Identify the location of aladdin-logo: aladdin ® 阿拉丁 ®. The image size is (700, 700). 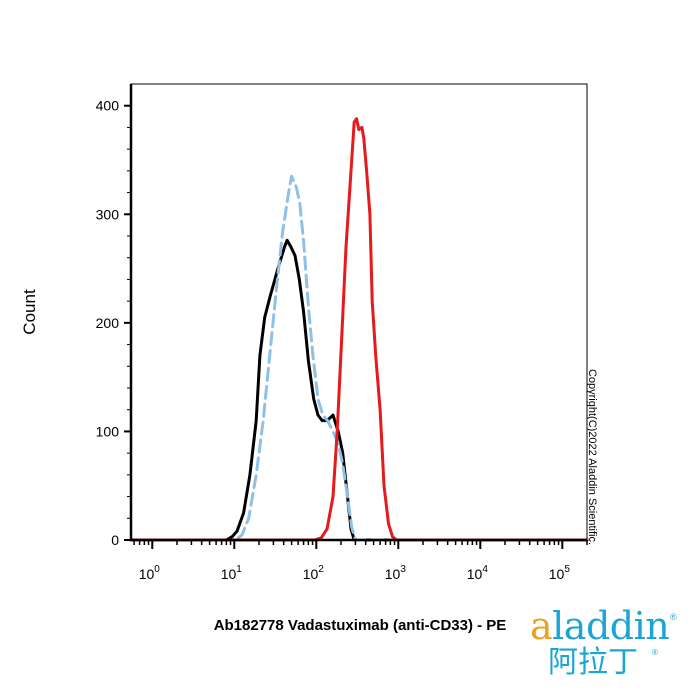
(605, 644).